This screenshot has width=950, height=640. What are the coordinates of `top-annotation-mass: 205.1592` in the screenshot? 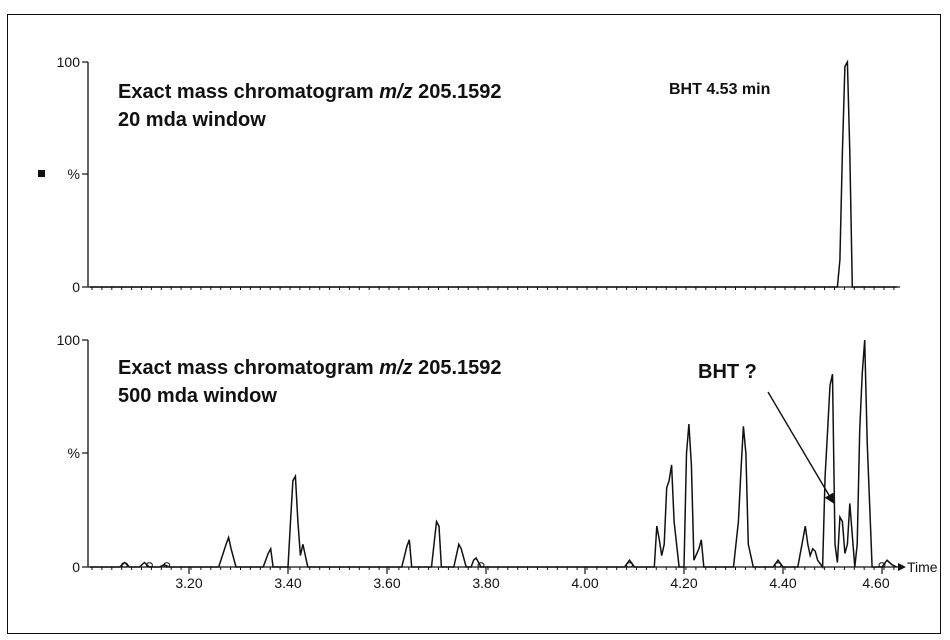 It's located at (457, 92).